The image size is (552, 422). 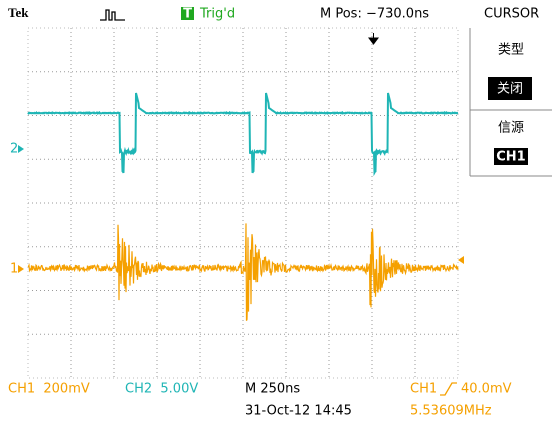 I want to click on ch1-marker: 1, so click(x=14, y=269).